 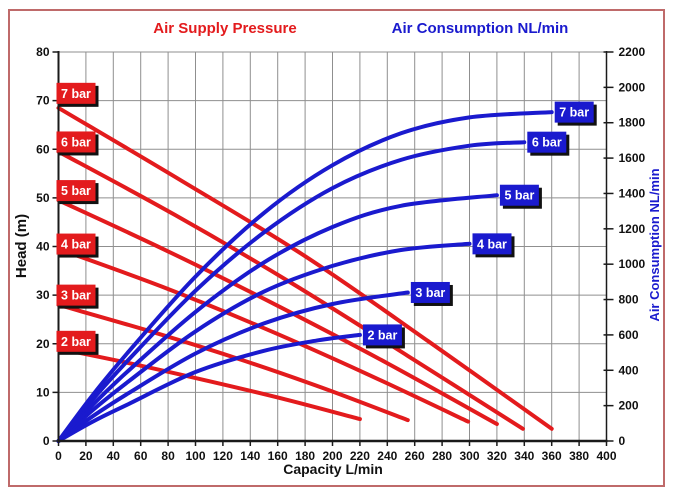 What do you see at coordinates (606, 456) in the screenshot?
I see `bottom-tick-label: 400` at bounding box center [606, 456].